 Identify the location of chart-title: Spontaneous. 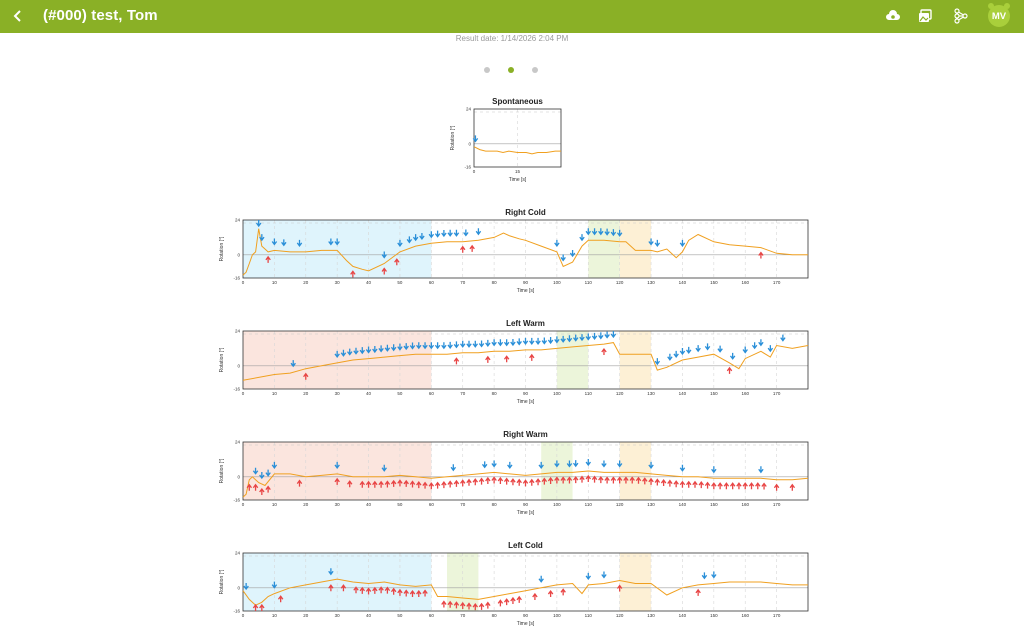
(517, 101).